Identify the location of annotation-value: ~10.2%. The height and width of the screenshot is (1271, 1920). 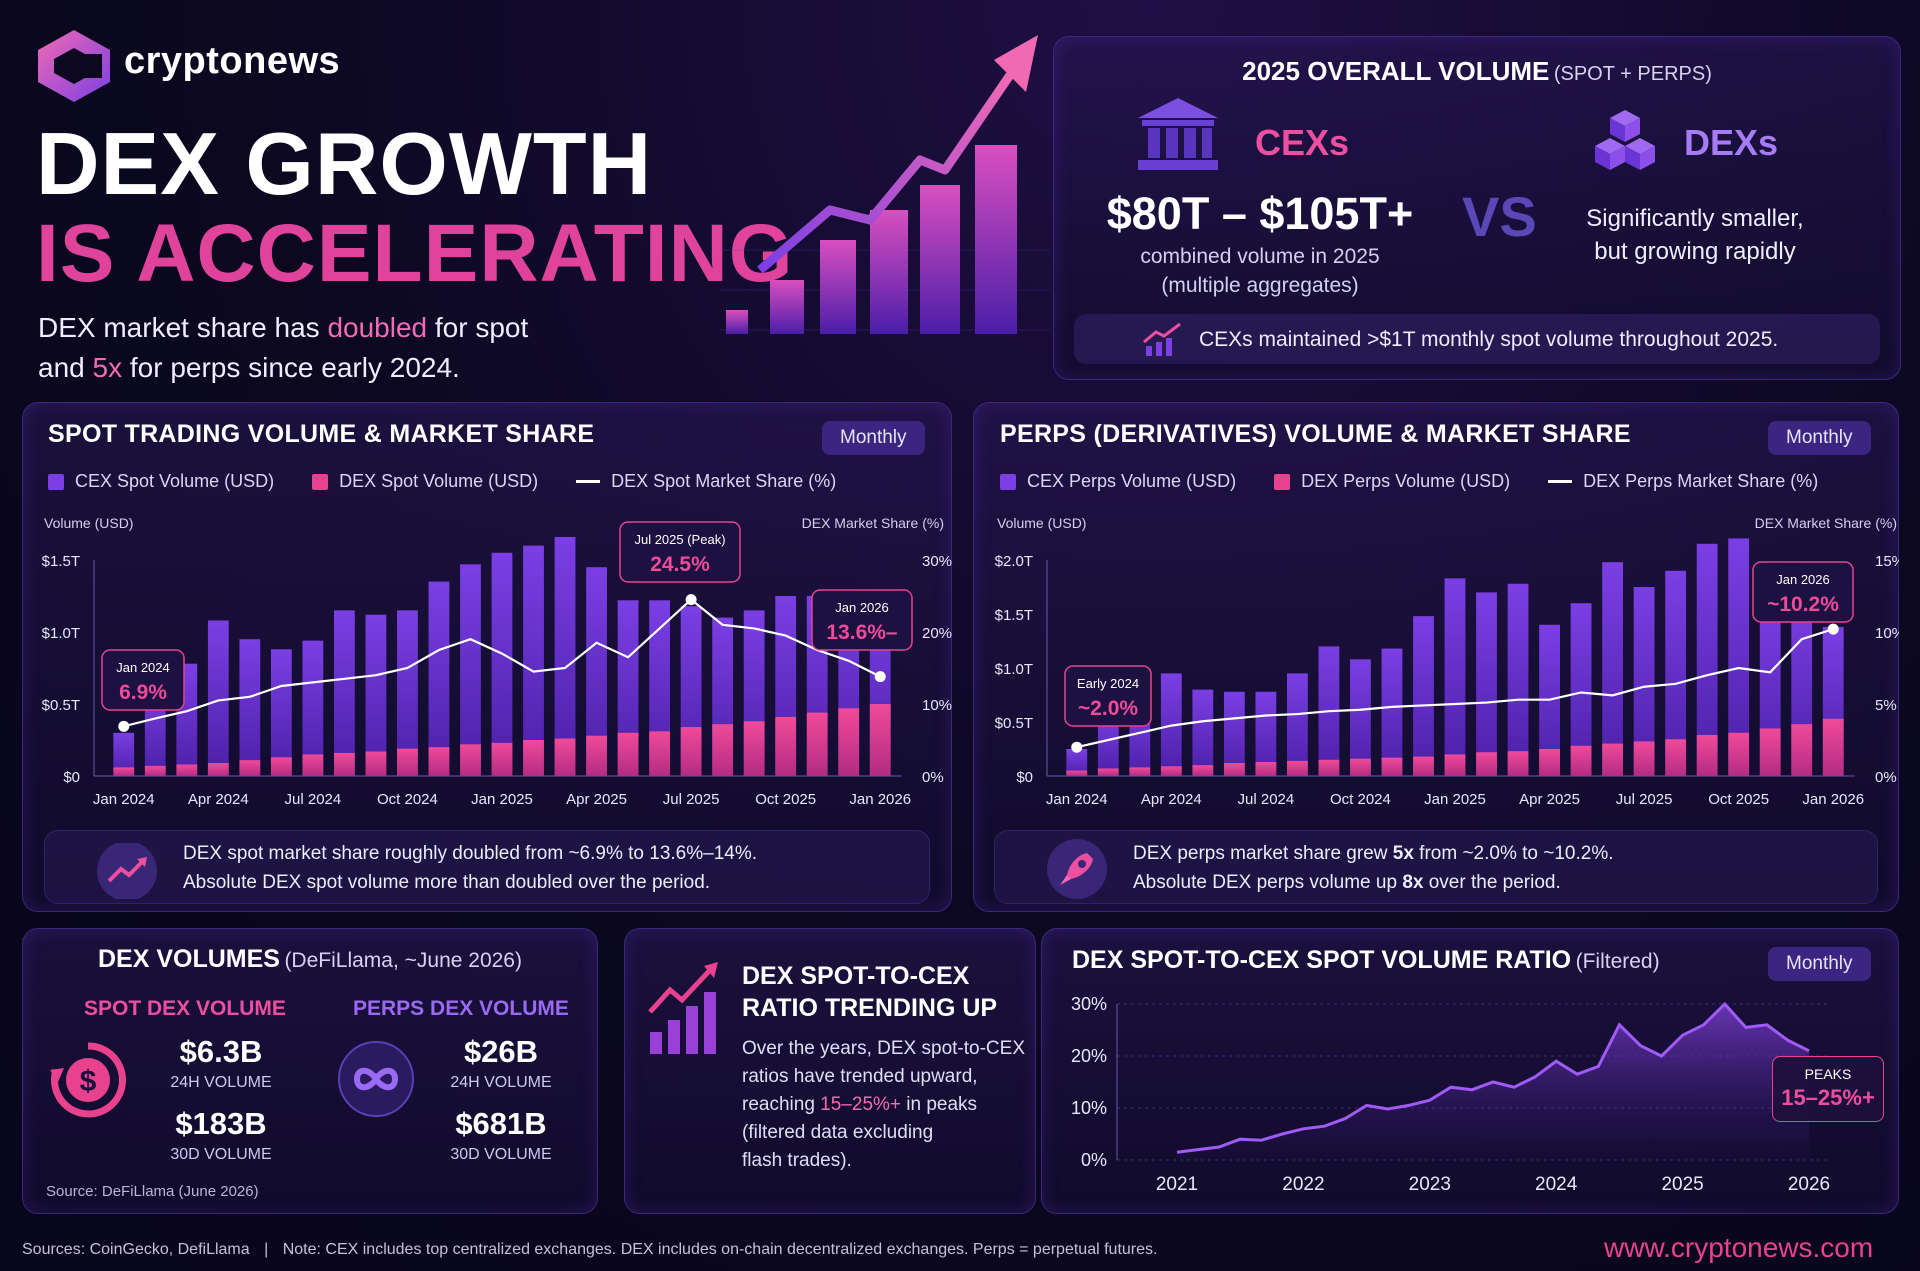
(1803, 604).